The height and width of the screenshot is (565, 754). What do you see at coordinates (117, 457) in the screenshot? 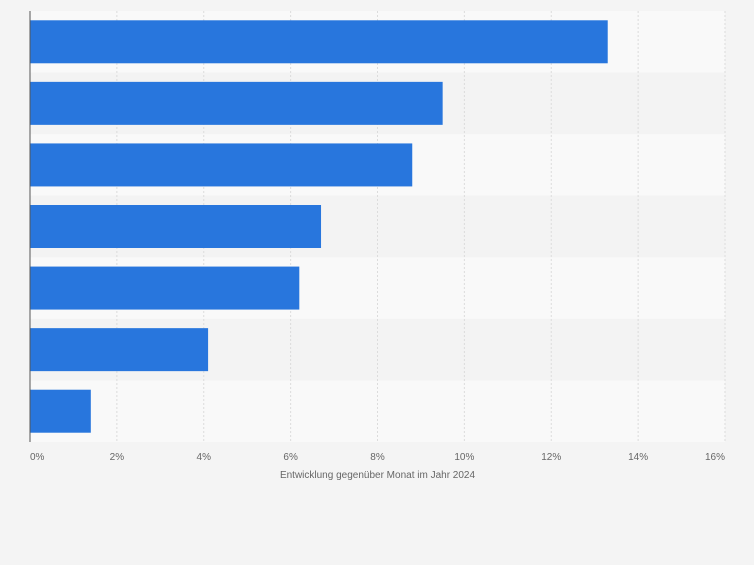
I see `x-tick-label: 2%` at bounding box center [117, 457].